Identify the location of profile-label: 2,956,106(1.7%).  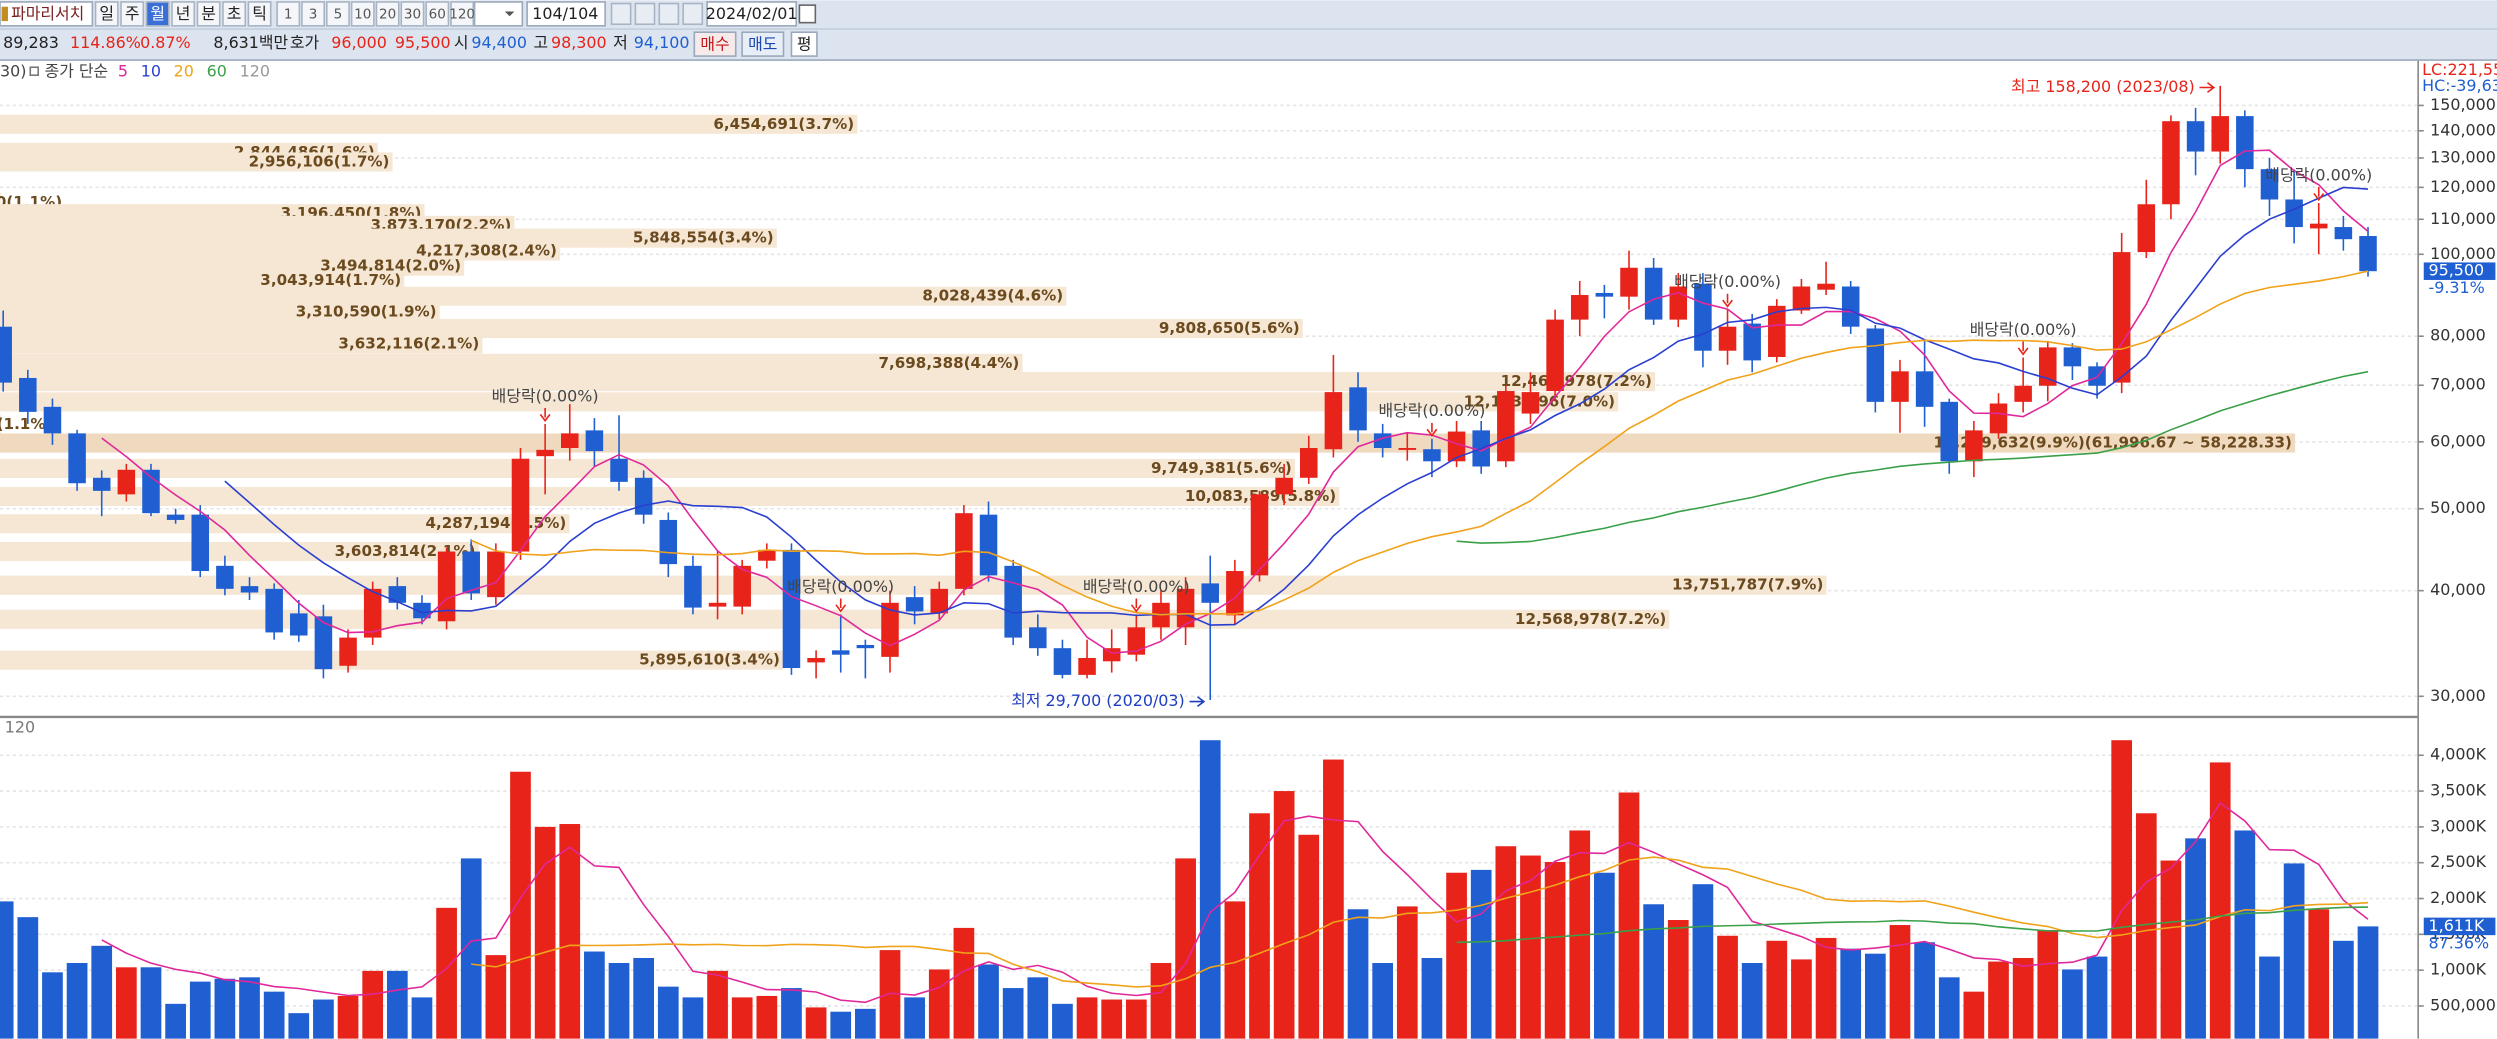
(319, 161).